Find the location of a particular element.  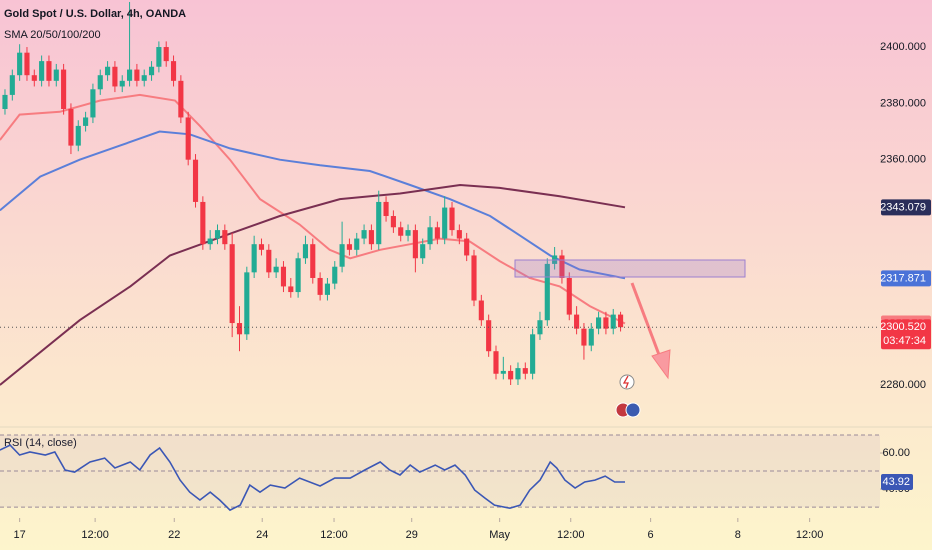

x-tick-label: 29 is located at coordinates (412, 535).